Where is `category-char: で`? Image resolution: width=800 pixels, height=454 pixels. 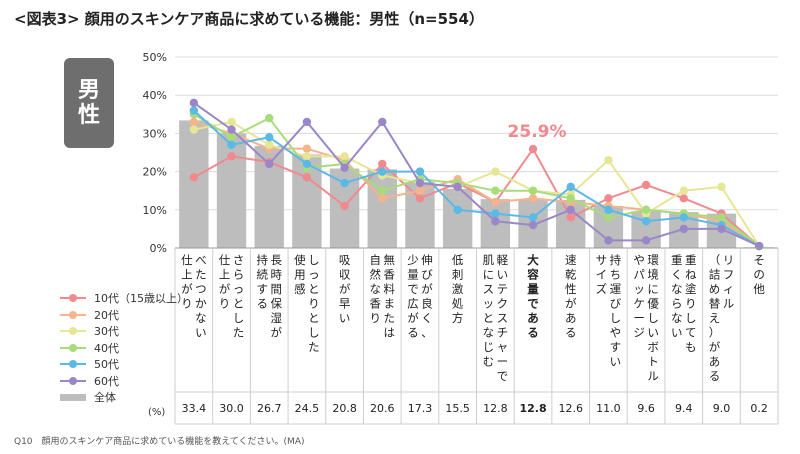
category-char: で is located at coordinates (413, 289).